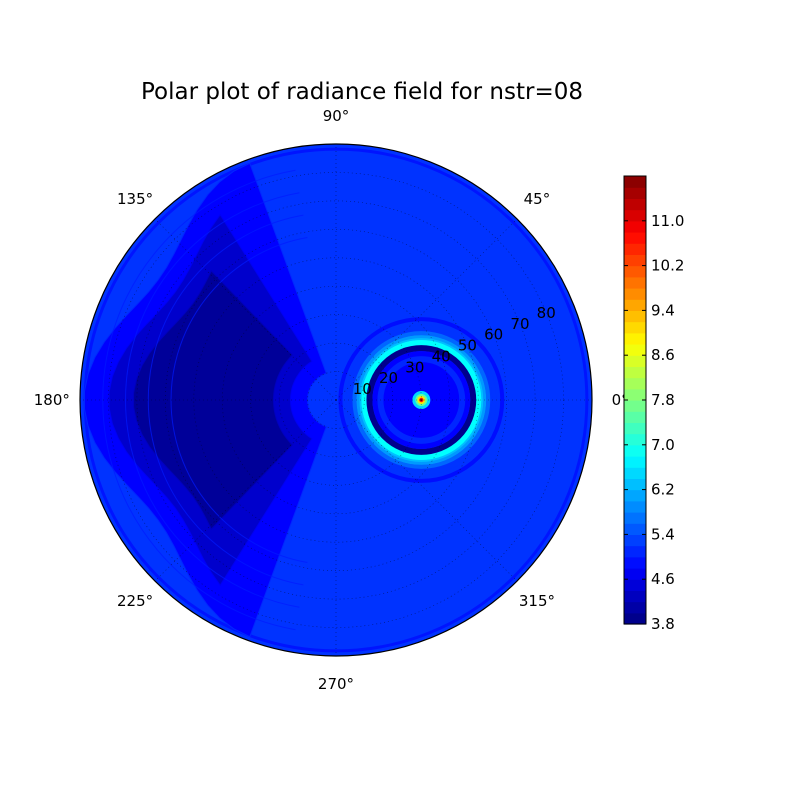 This screenshot has width=800, height=800. I want to click on radial-tick-label: 60, so click(493, 335).